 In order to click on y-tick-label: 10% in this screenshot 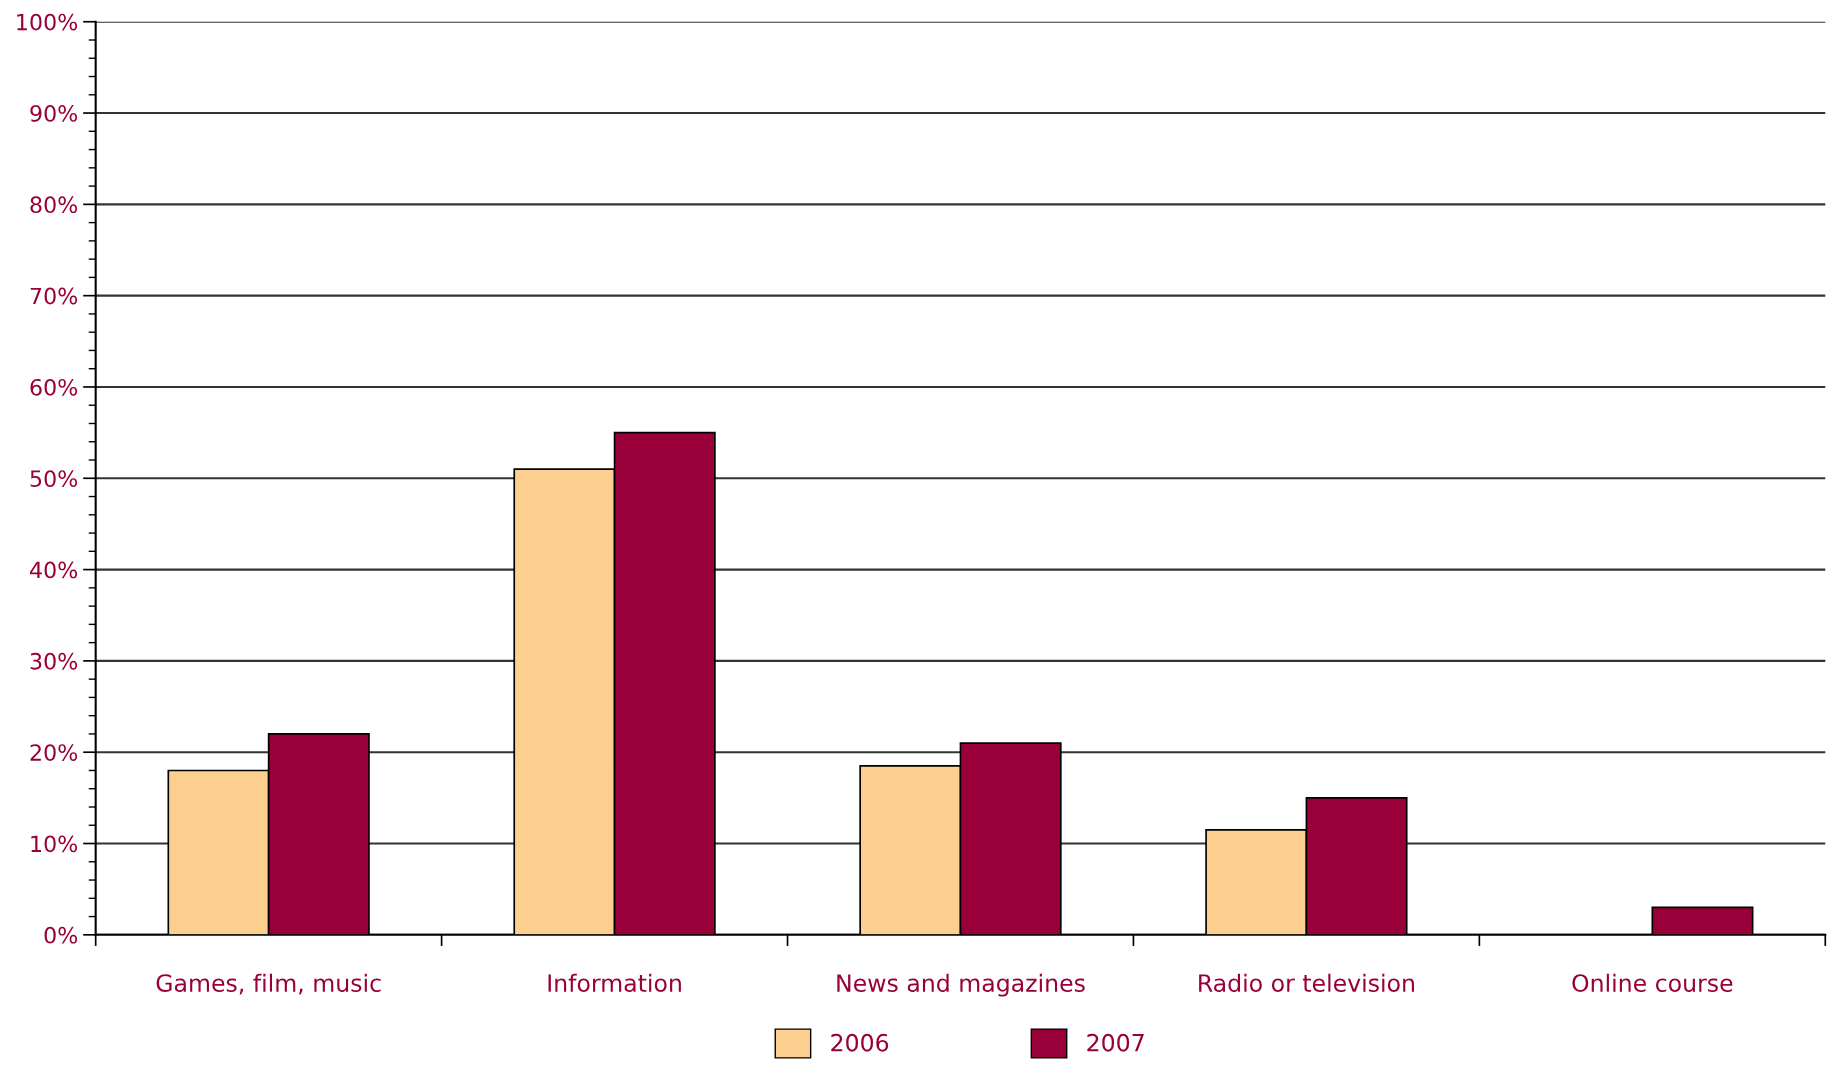, I will do `click(54, 844)`.